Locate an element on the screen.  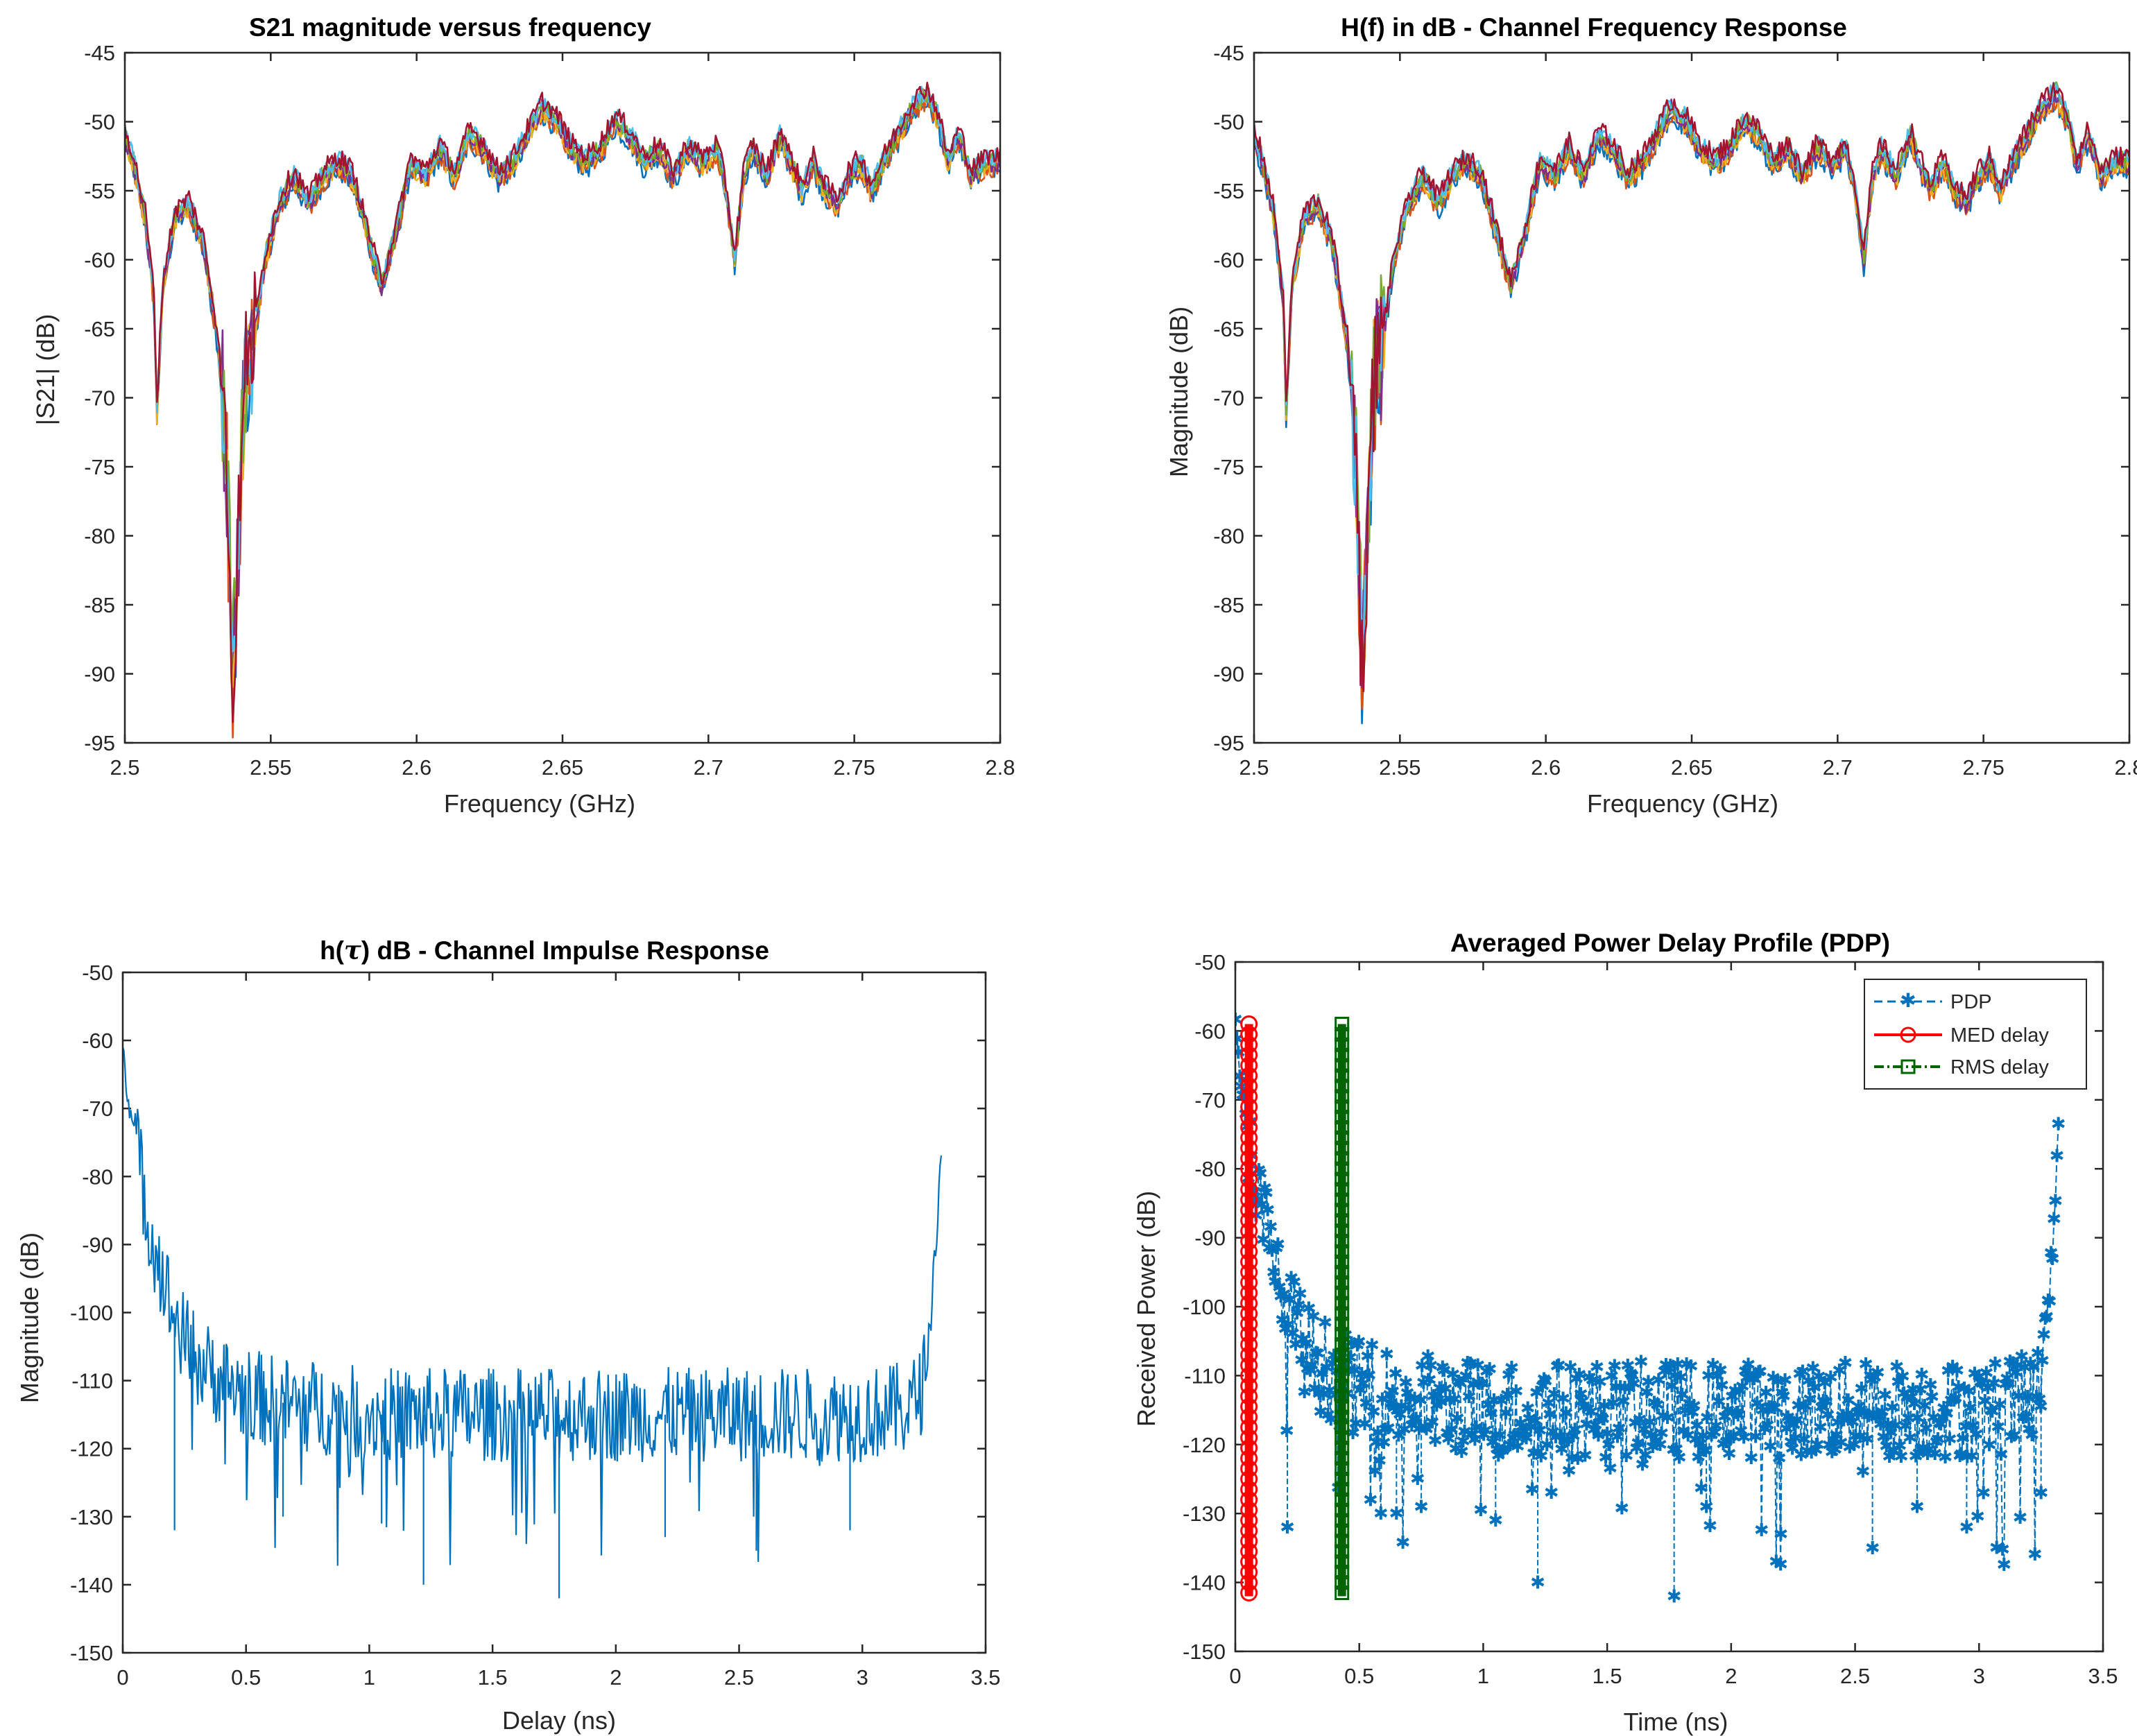
x-tick-label: 1.5 is located at coordinates (493, 1678).